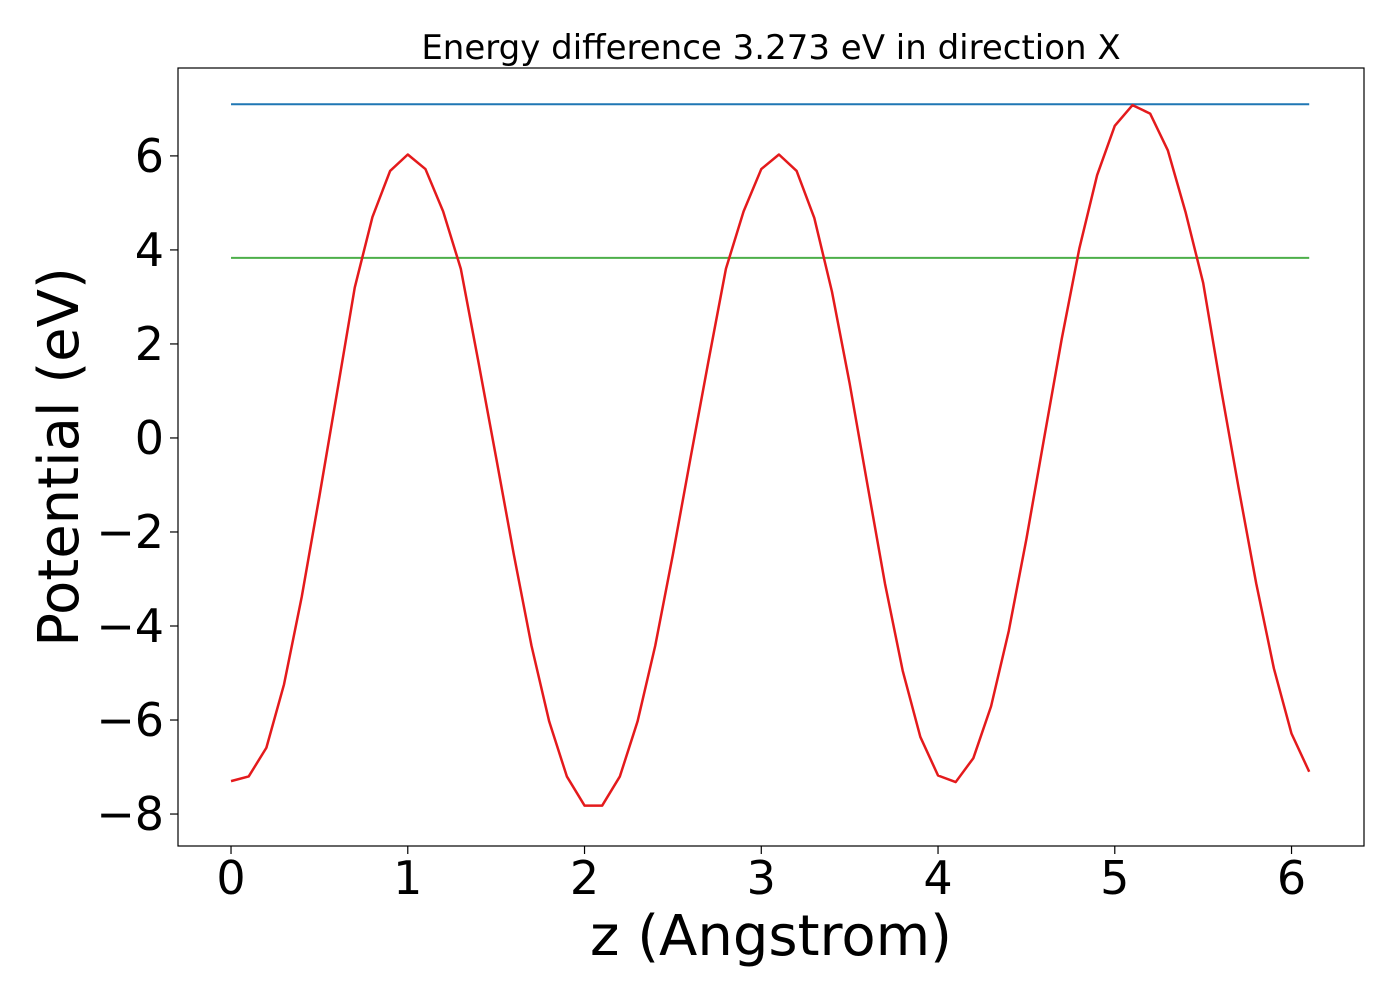  Describe the element at coordinates (761, 878) in the screenshot. I see `x-tick-label: 3` at that location.